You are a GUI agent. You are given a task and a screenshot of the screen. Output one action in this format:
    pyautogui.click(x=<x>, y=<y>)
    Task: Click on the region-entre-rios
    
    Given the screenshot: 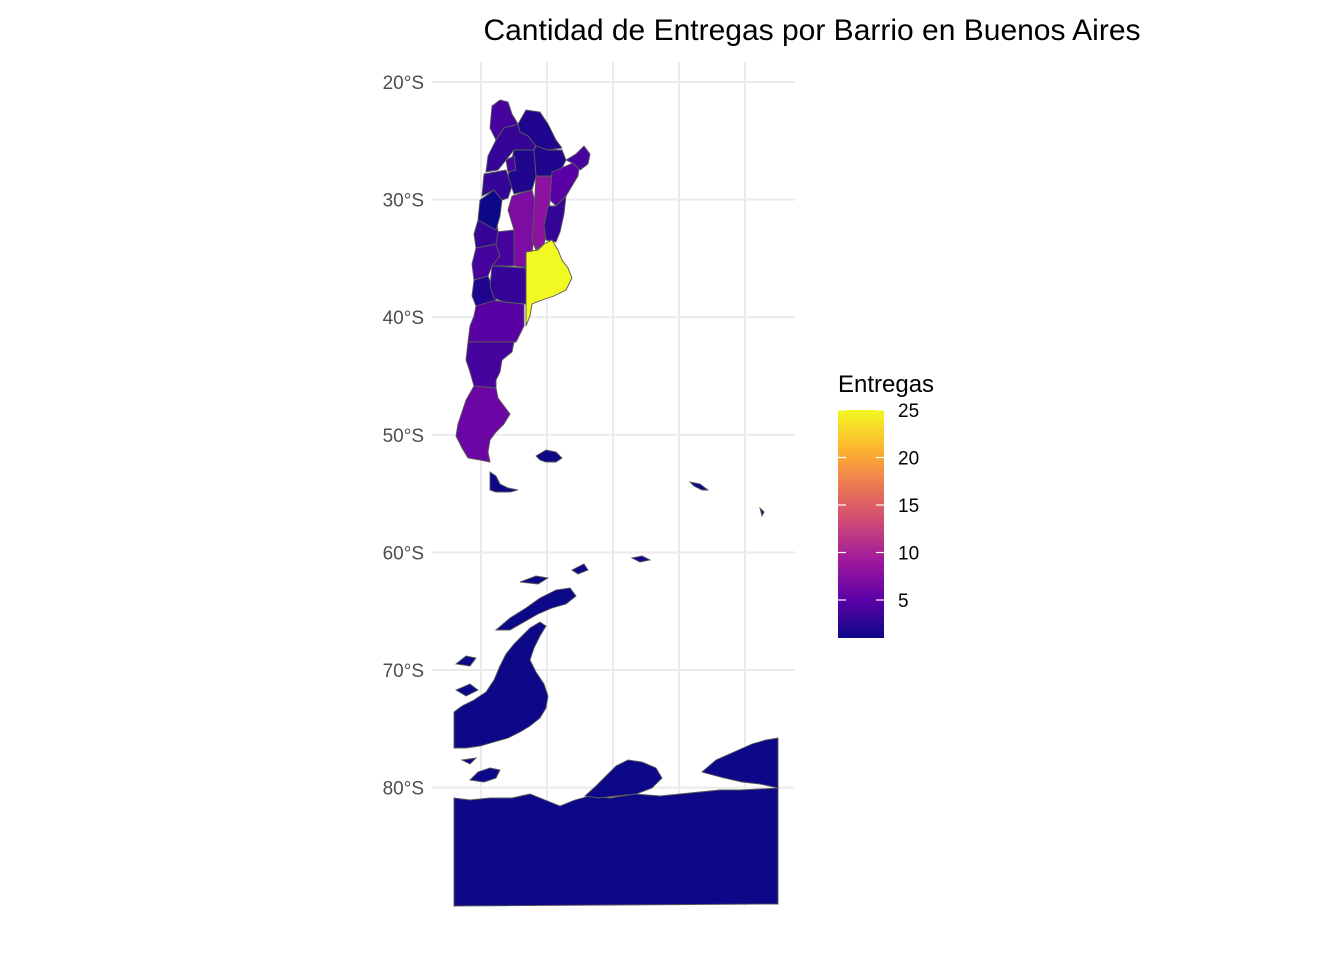 What is the action you would take?
    pyautogui.click(x=555, y=218)
    